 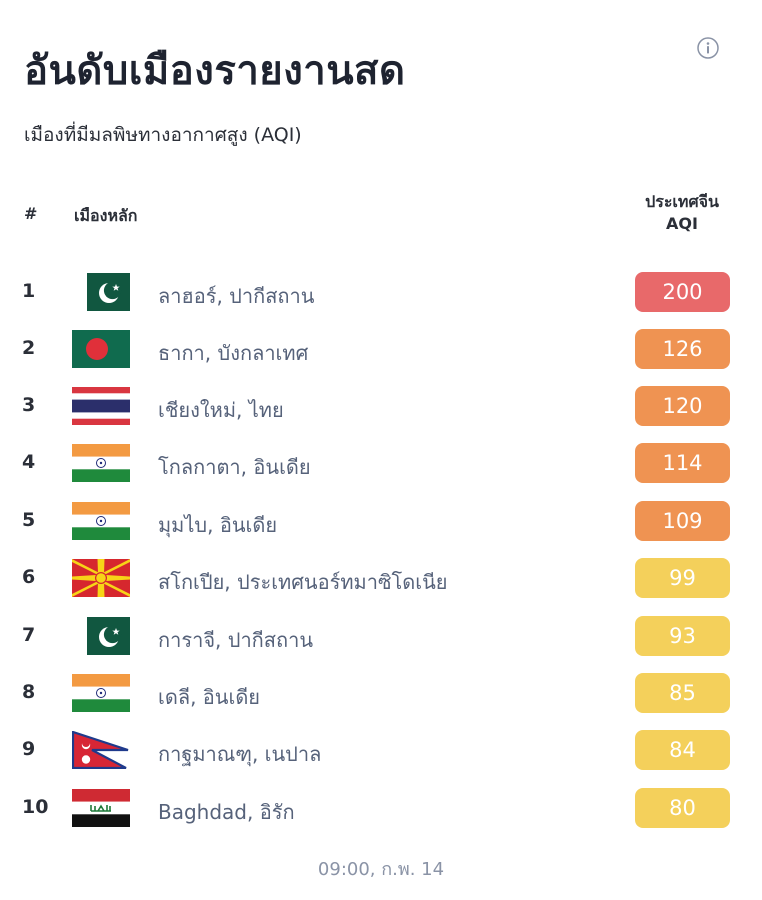 What do you see at coordinates (381, 521) in the screenshot?
I see `table-row: 5 มุมไบ, อินเดีย 109` at bounding box center [381, 521].